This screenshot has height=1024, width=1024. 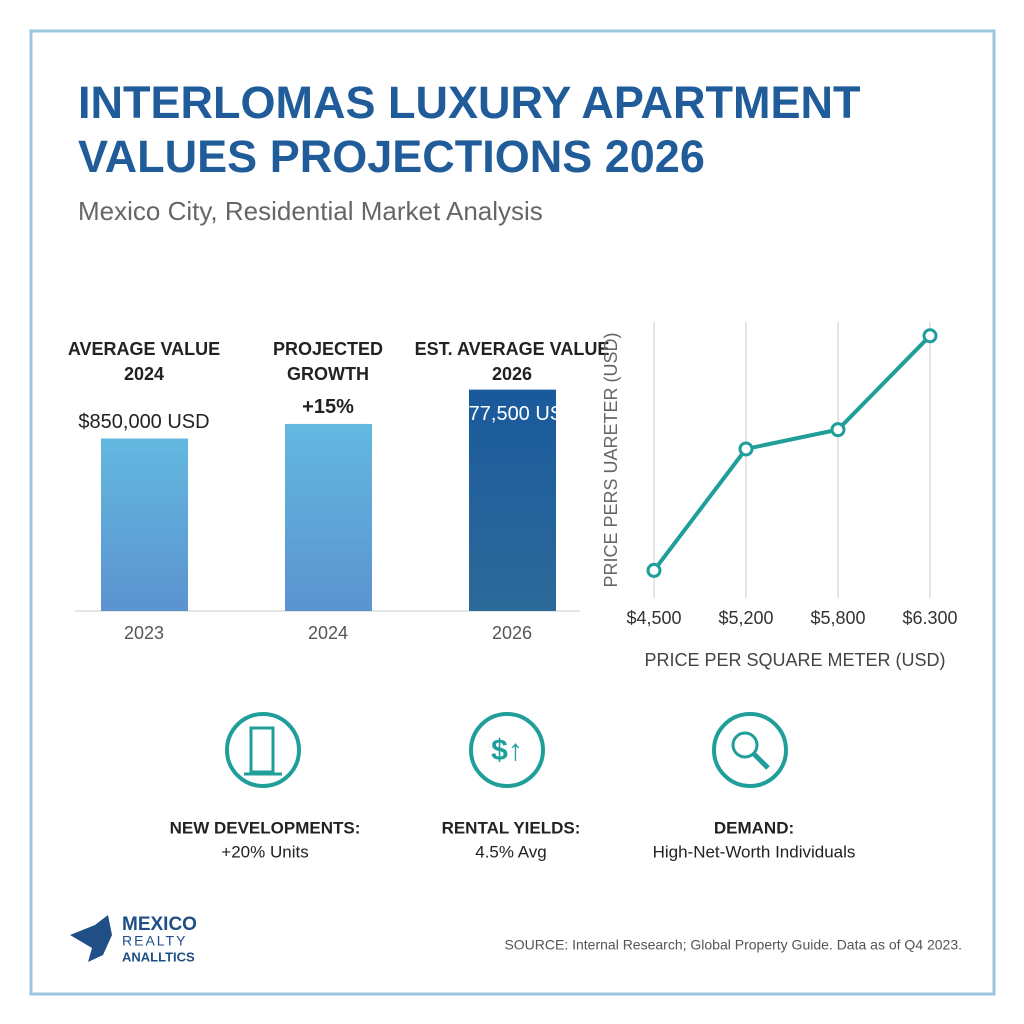 What do you see at coordinates (469, 102) in the screenshot?
I see `title: INTERLOMAS LUXURY APARTMENT` at bounding box center [469, 102].